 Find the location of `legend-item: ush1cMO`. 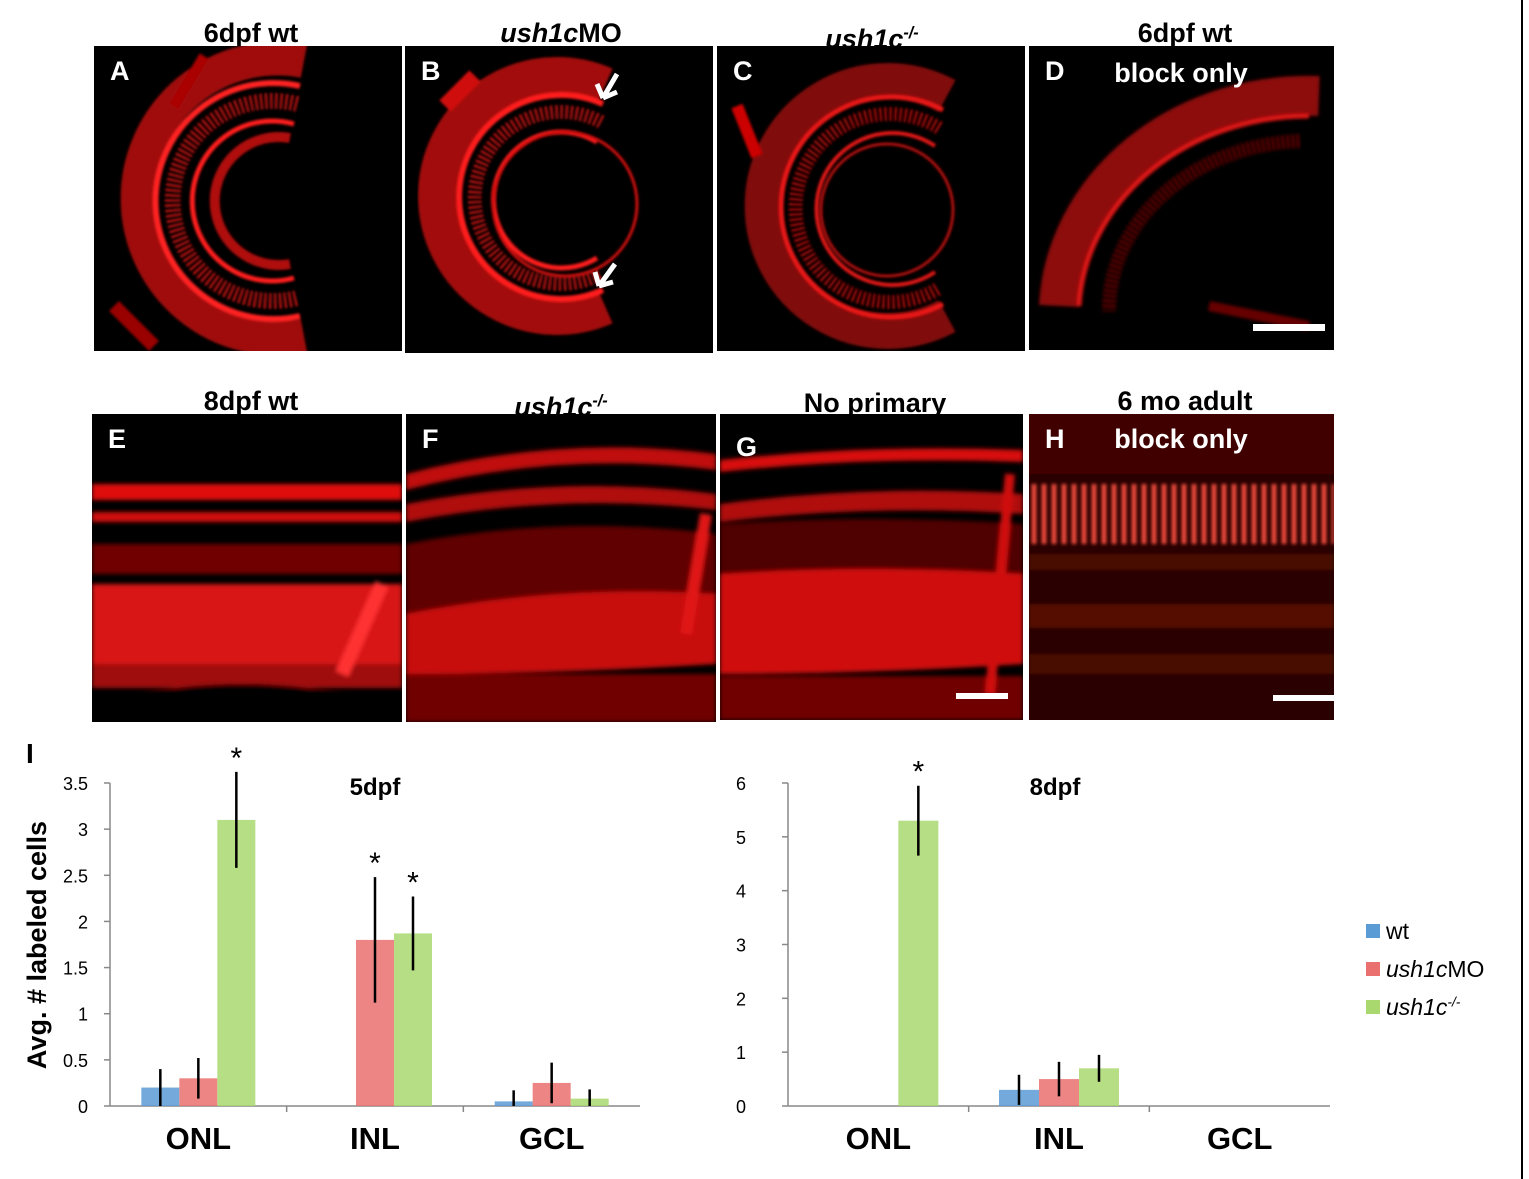

legend-item: ush1cMO is located at coordinates (1425, 969).